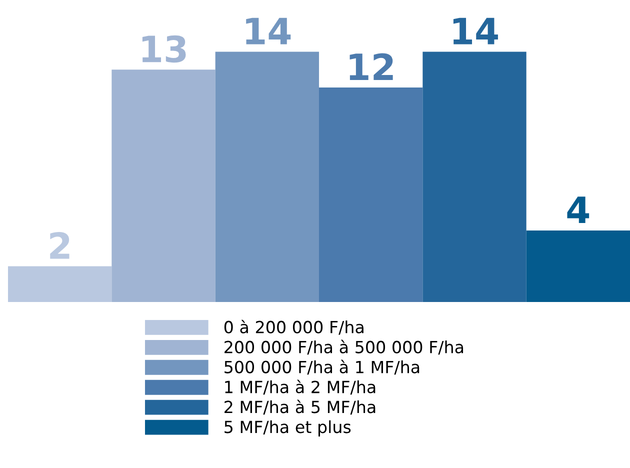  Describe the element at coordinates (60, 245) in the screenshot. I see `data-label: 2` at that location.